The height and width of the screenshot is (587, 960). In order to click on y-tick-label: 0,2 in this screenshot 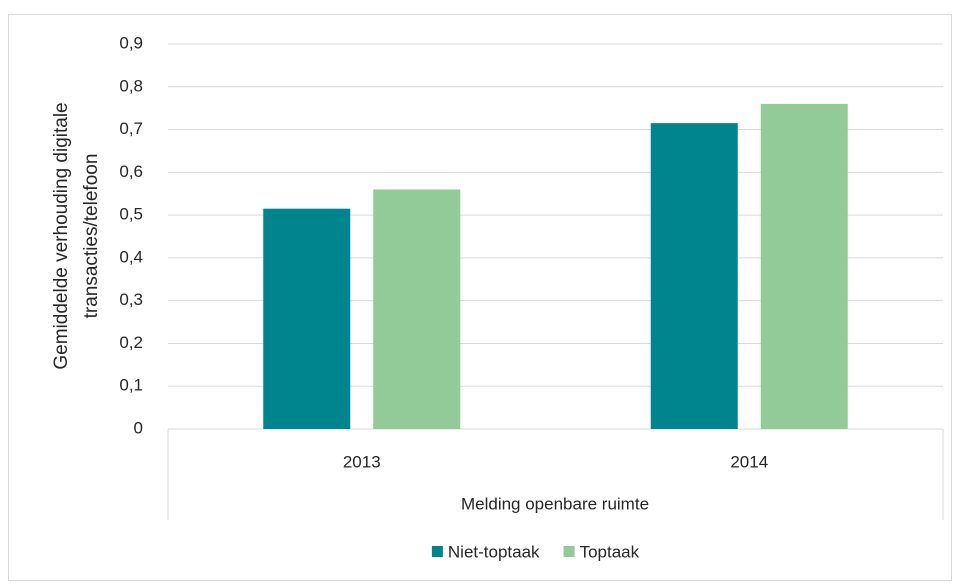, I will do `click(131, 342)`.